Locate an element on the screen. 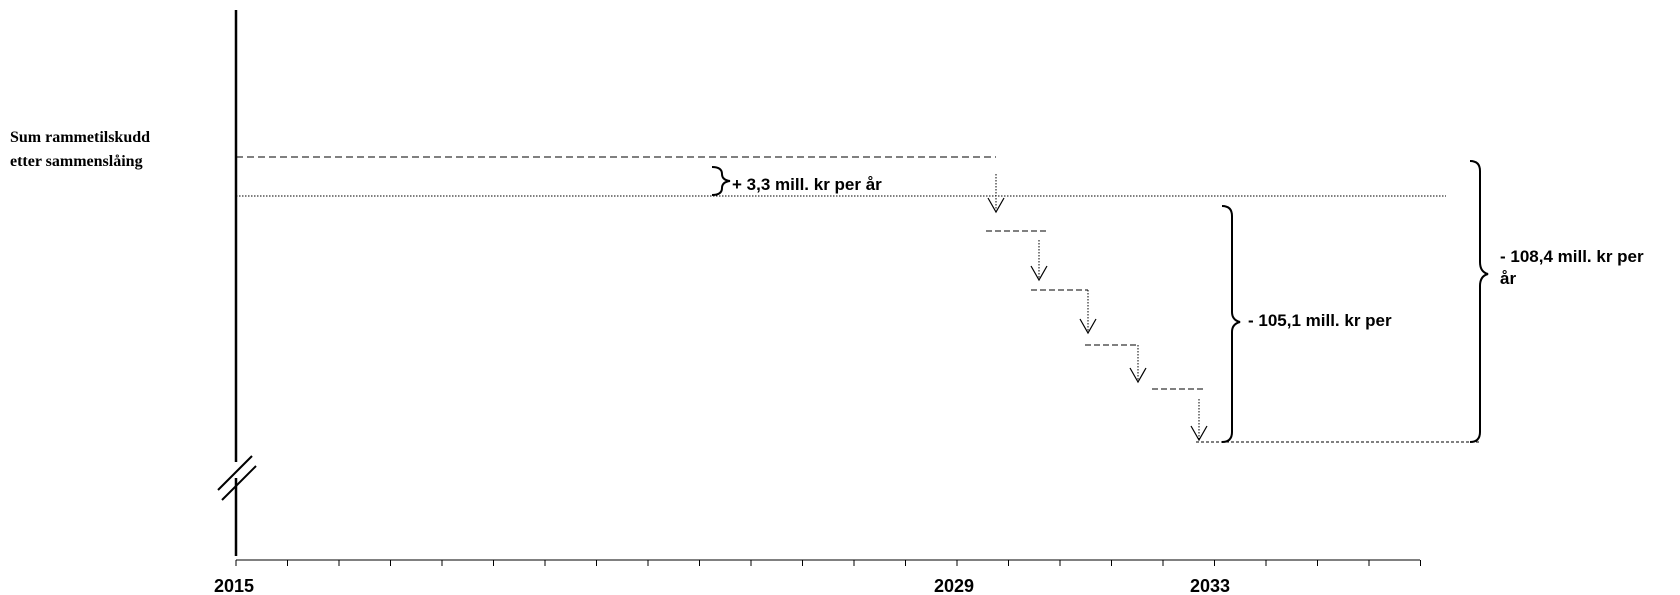  steps-total-label: - 105,1 mill. kr per is located at coordinates (1320, 320).